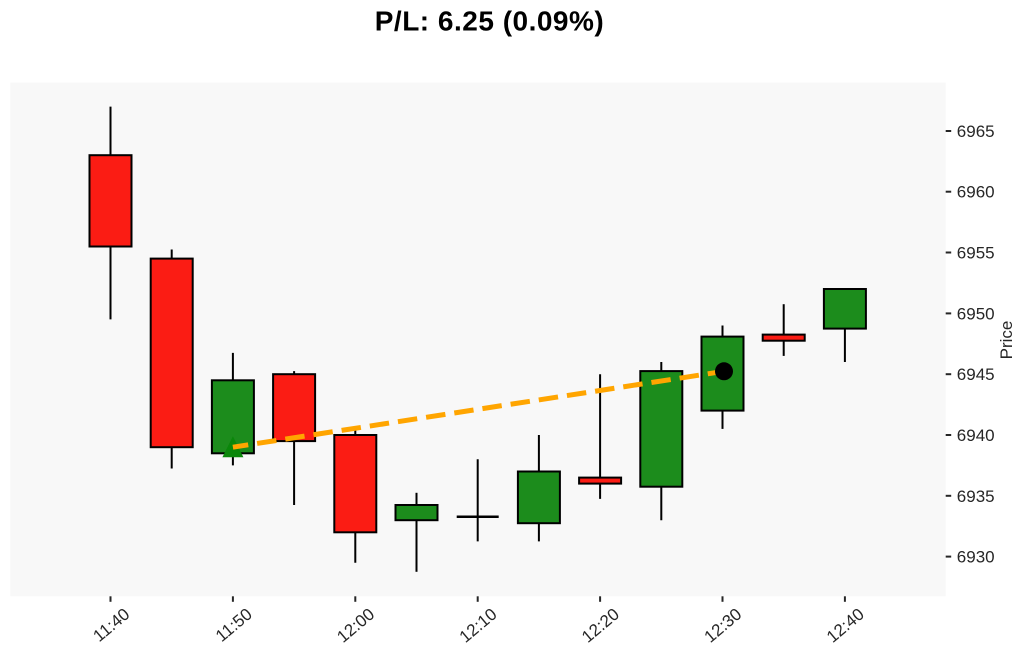  I want to click on svg-text: 6930, so click(976, 557).